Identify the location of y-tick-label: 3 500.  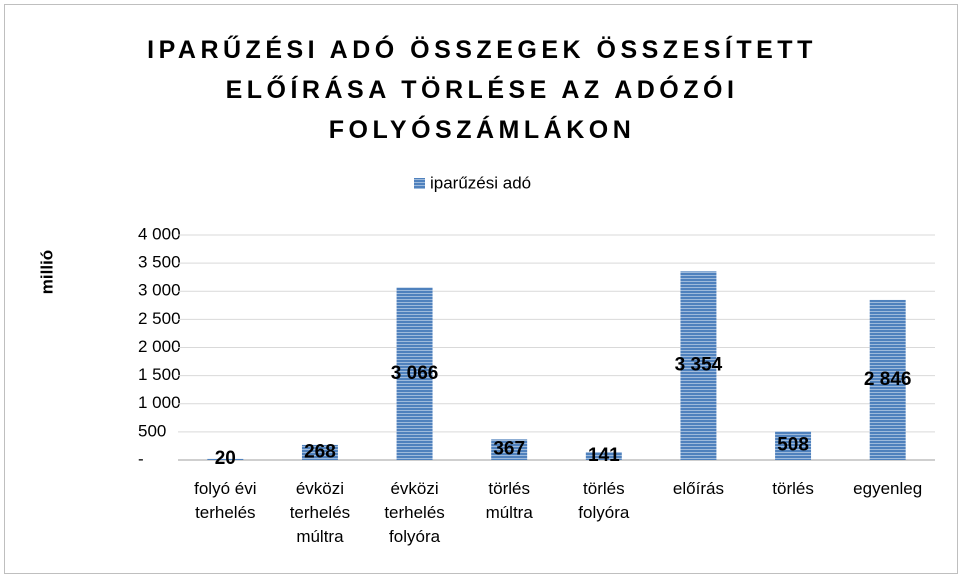
(159, 262).